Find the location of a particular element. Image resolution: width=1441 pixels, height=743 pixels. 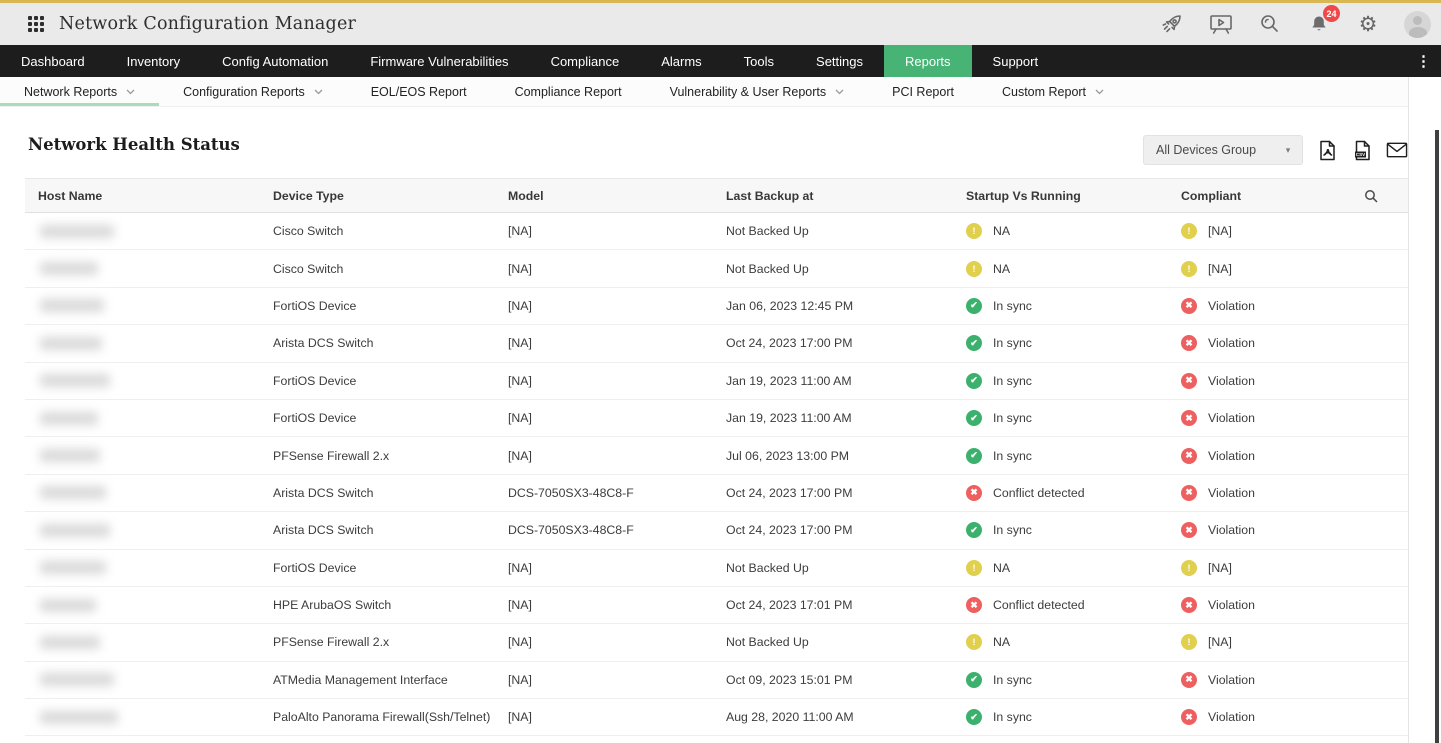

avatar-person-icon is located at coordinates (1417, 20).